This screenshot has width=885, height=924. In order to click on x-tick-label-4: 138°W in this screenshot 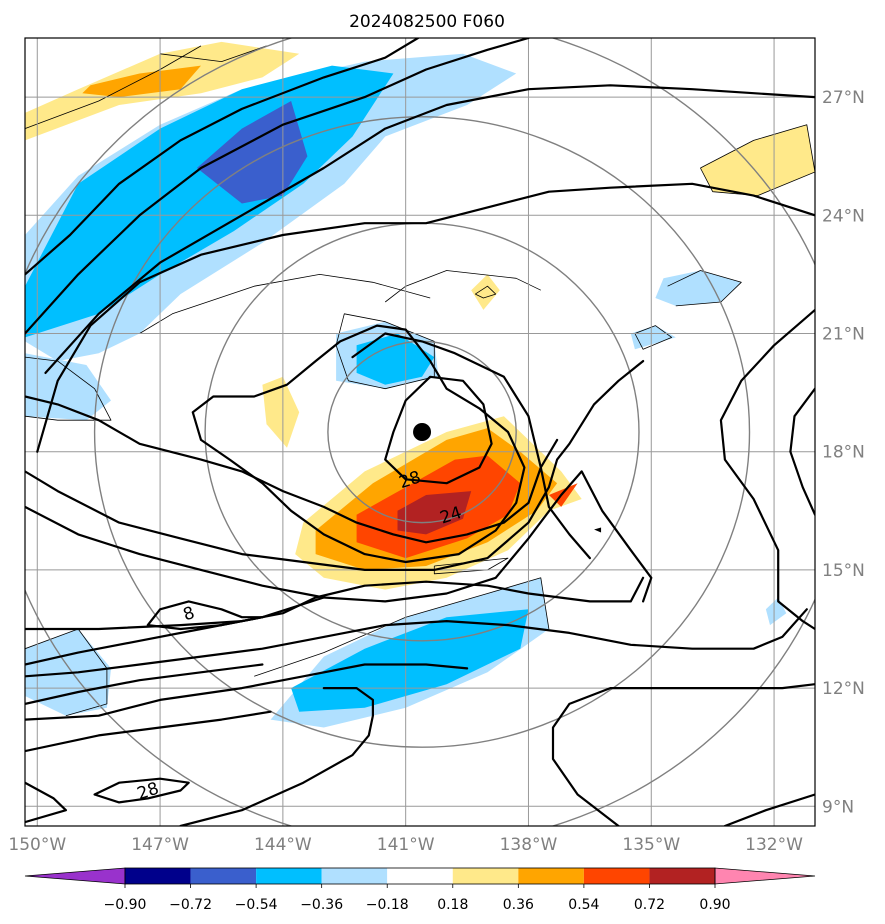, I will do `click(529, 845)`.